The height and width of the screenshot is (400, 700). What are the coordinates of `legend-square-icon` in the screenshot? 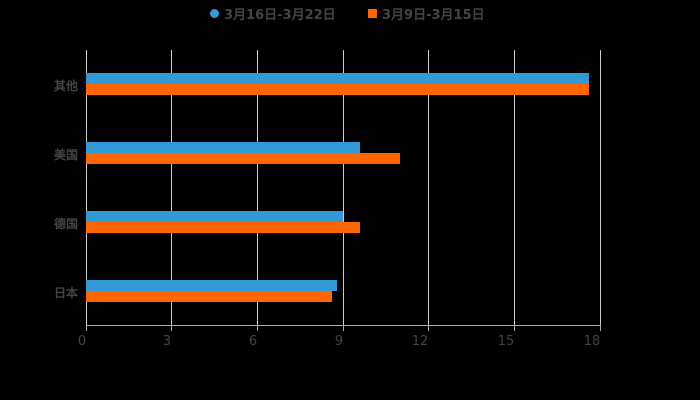 It's located at (372, 13).